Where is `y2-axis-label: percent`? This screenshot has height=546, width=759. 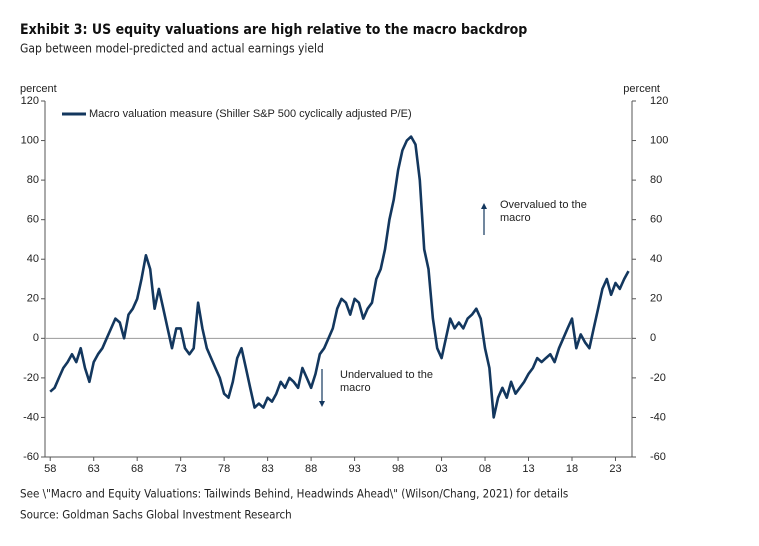 y2-axis-label: percent is located at coordinates (641, 89).